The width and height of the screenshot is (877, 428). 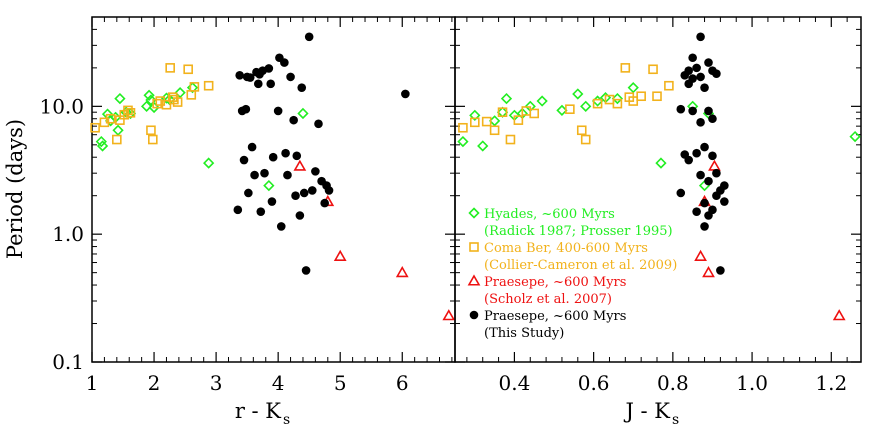 I want to click on right-x-axis-label-main: J - K, so click(x=646, y=411).